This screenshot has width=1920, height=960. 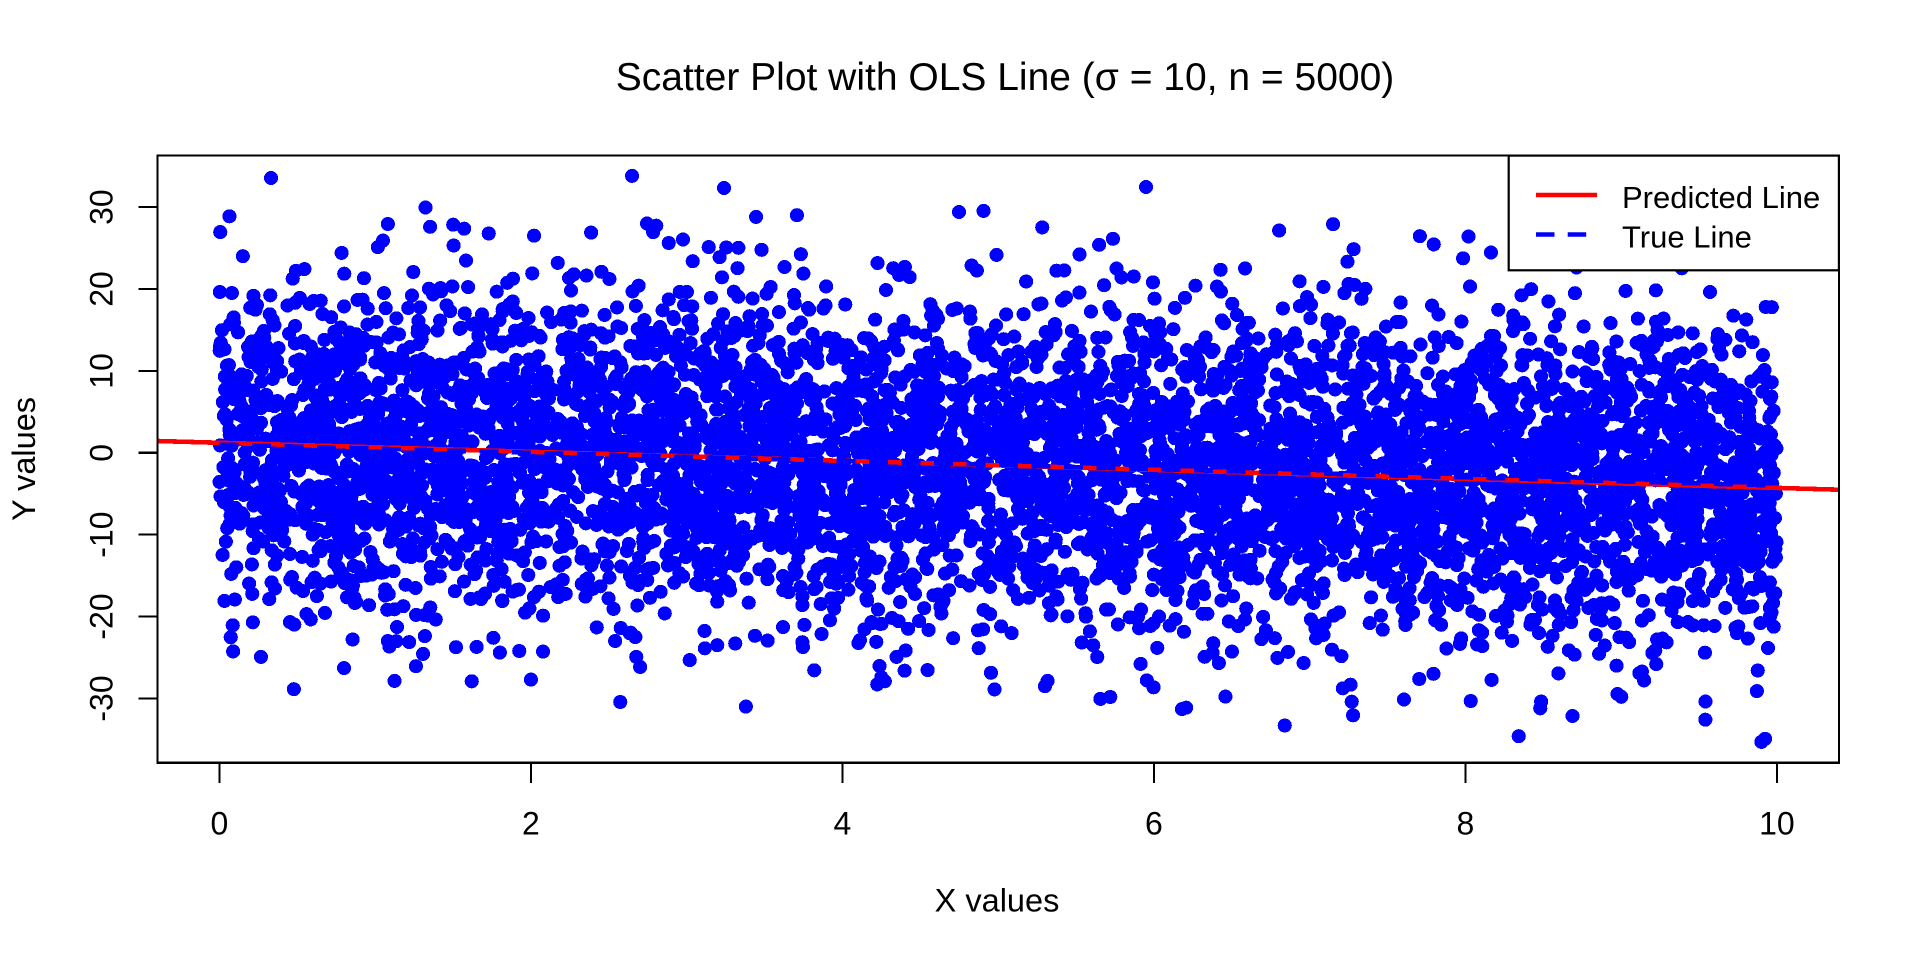 What do you see at coordinates (1687, 236) in the screenshot?
I see `svg-text: True Line` at bounding box center [1687, 236].